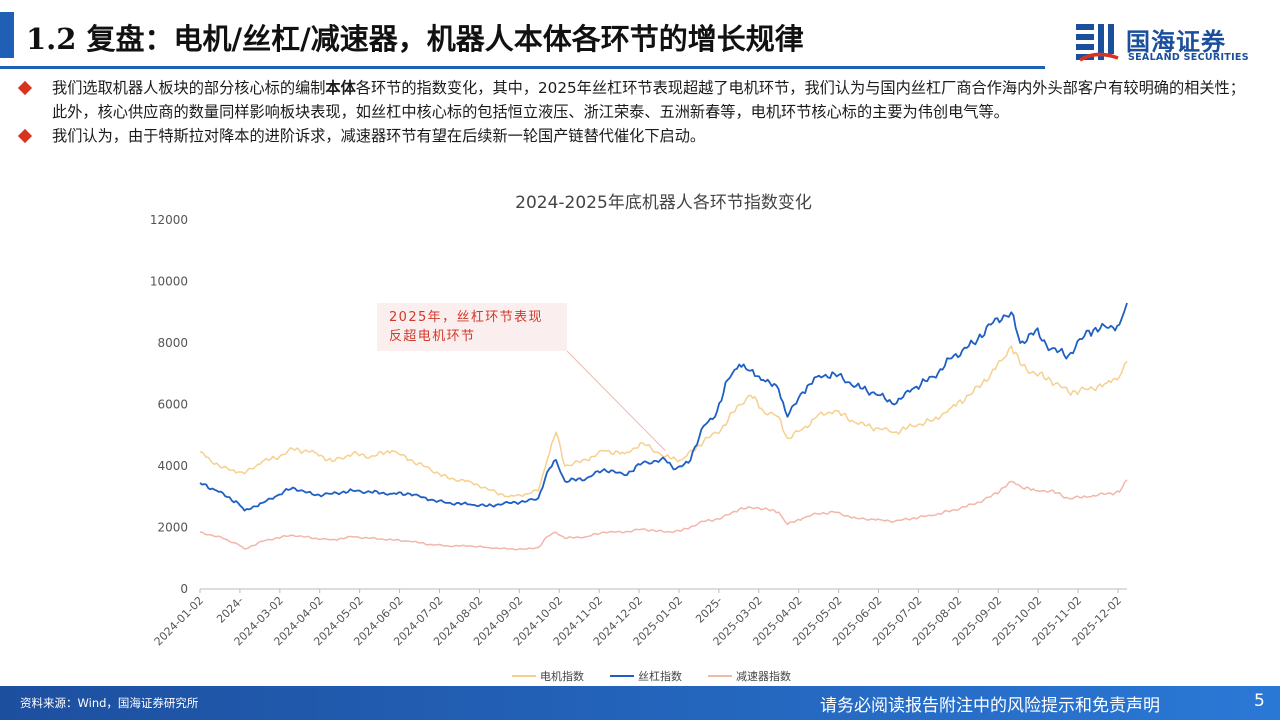  What do you see at coordinates (1176, 42) in the screenshot?
I see `logo-name-cn: 国海证券` at bounding box center [1176, 42].